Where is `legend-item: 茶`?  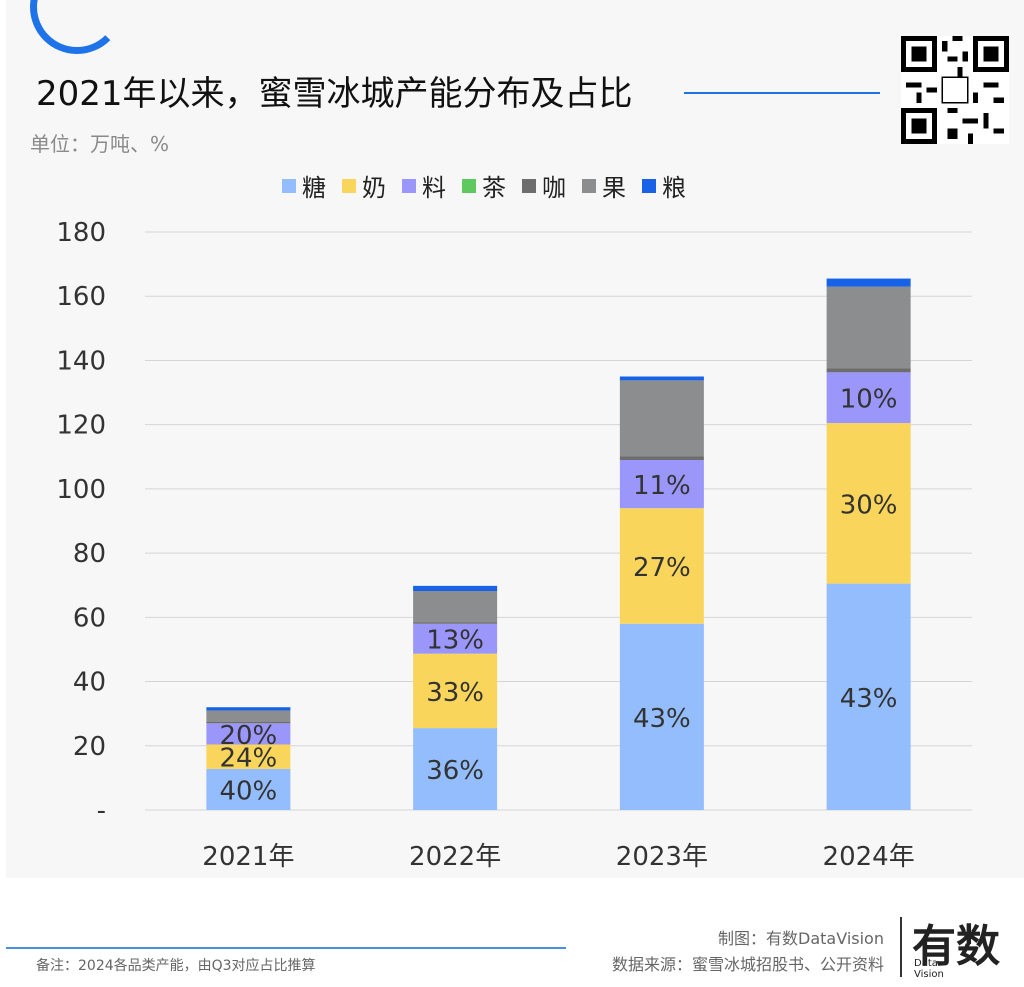 legend-item: 茶 is located at coordinates (484, 185).